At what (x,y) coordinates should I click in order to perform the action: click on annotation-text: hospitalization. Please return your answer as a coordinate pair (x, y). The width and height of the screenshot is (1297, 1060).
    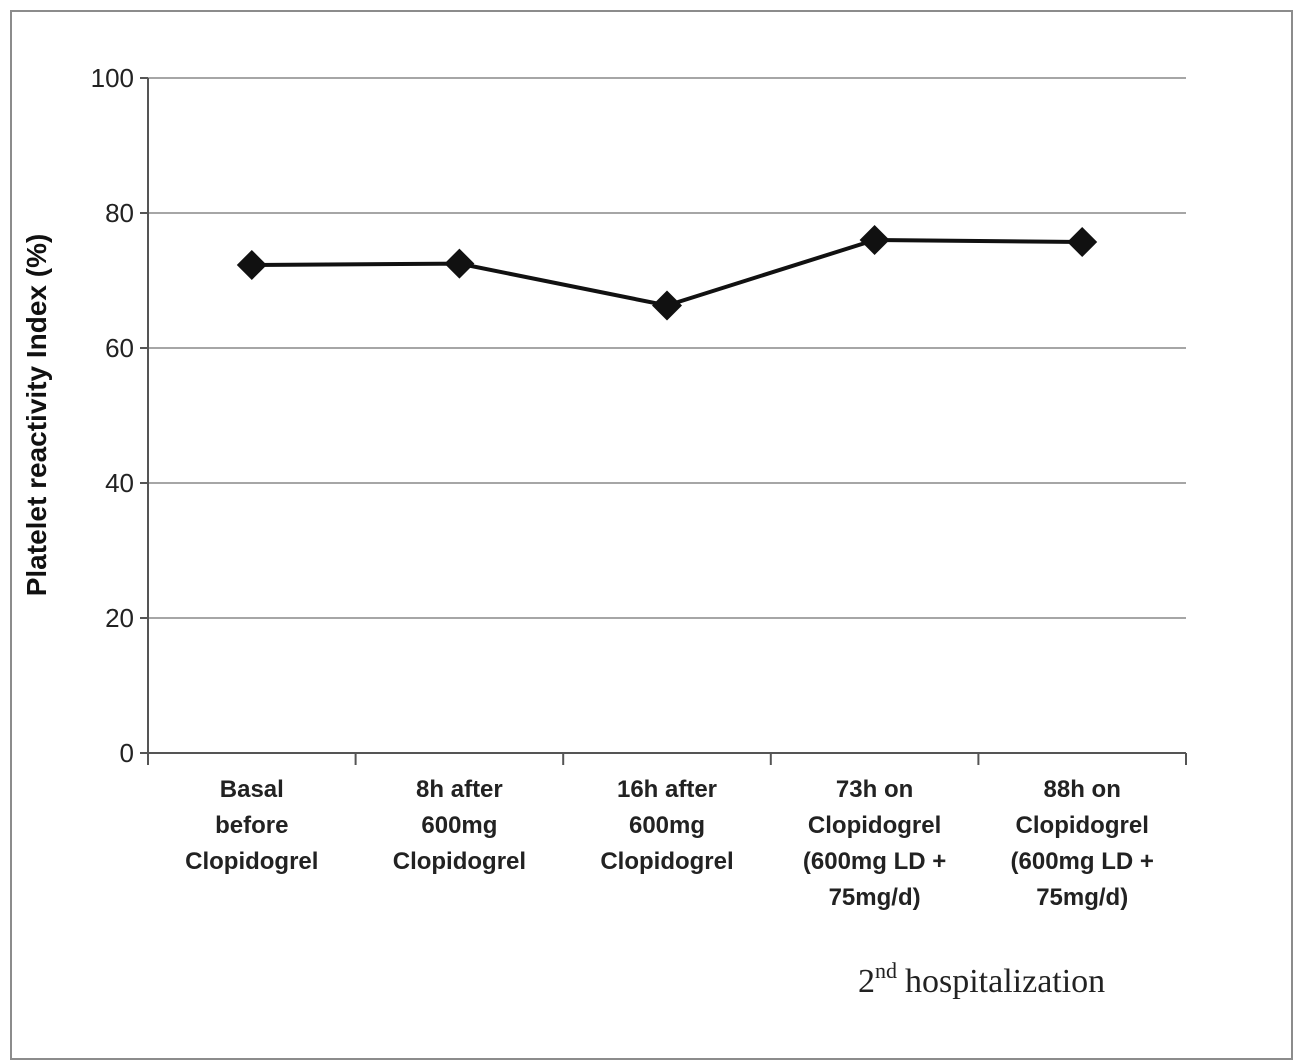
    Looking at the image, I should click on (1005, 981).